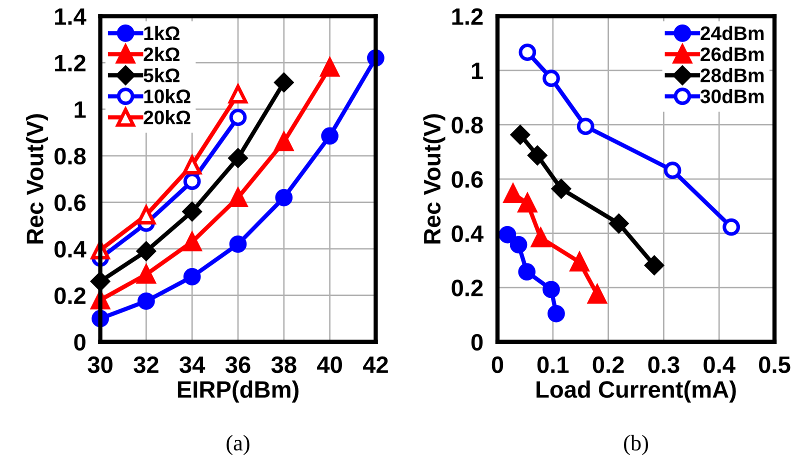 The width and height of the screenshot is (796, 462). I want to click on y-tick-label: 1.4, so click(70, 16).